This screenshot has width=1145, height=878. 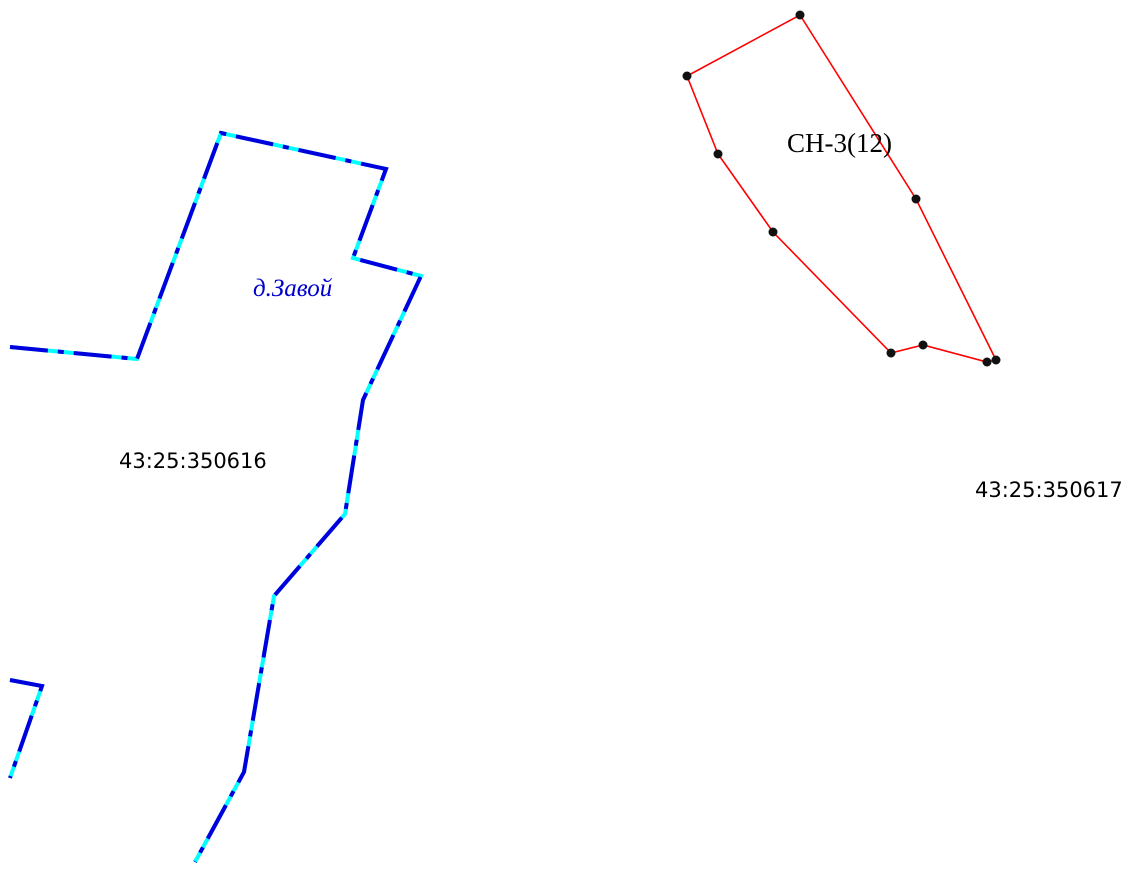 I want to click on zone-label: СН-3(12), so click(x=839, y=143).